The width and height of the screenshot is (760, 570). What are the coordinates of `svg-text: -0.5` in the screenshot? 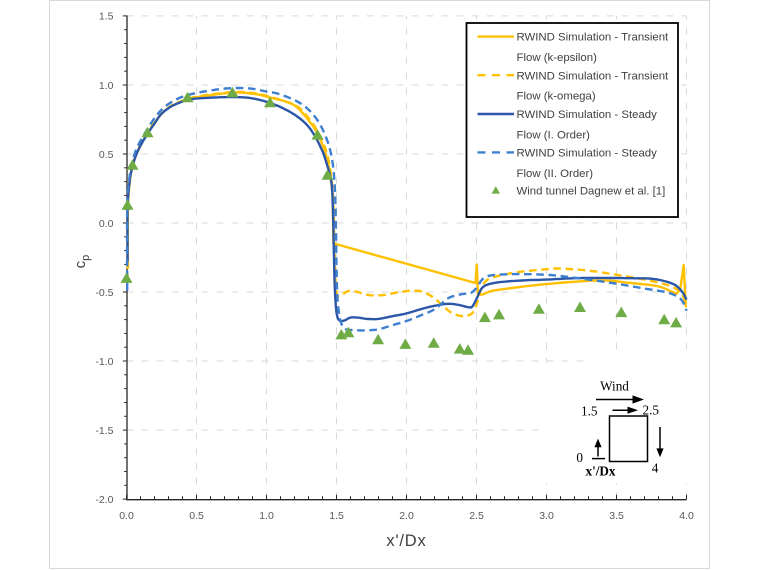 It's located at (104, 293).